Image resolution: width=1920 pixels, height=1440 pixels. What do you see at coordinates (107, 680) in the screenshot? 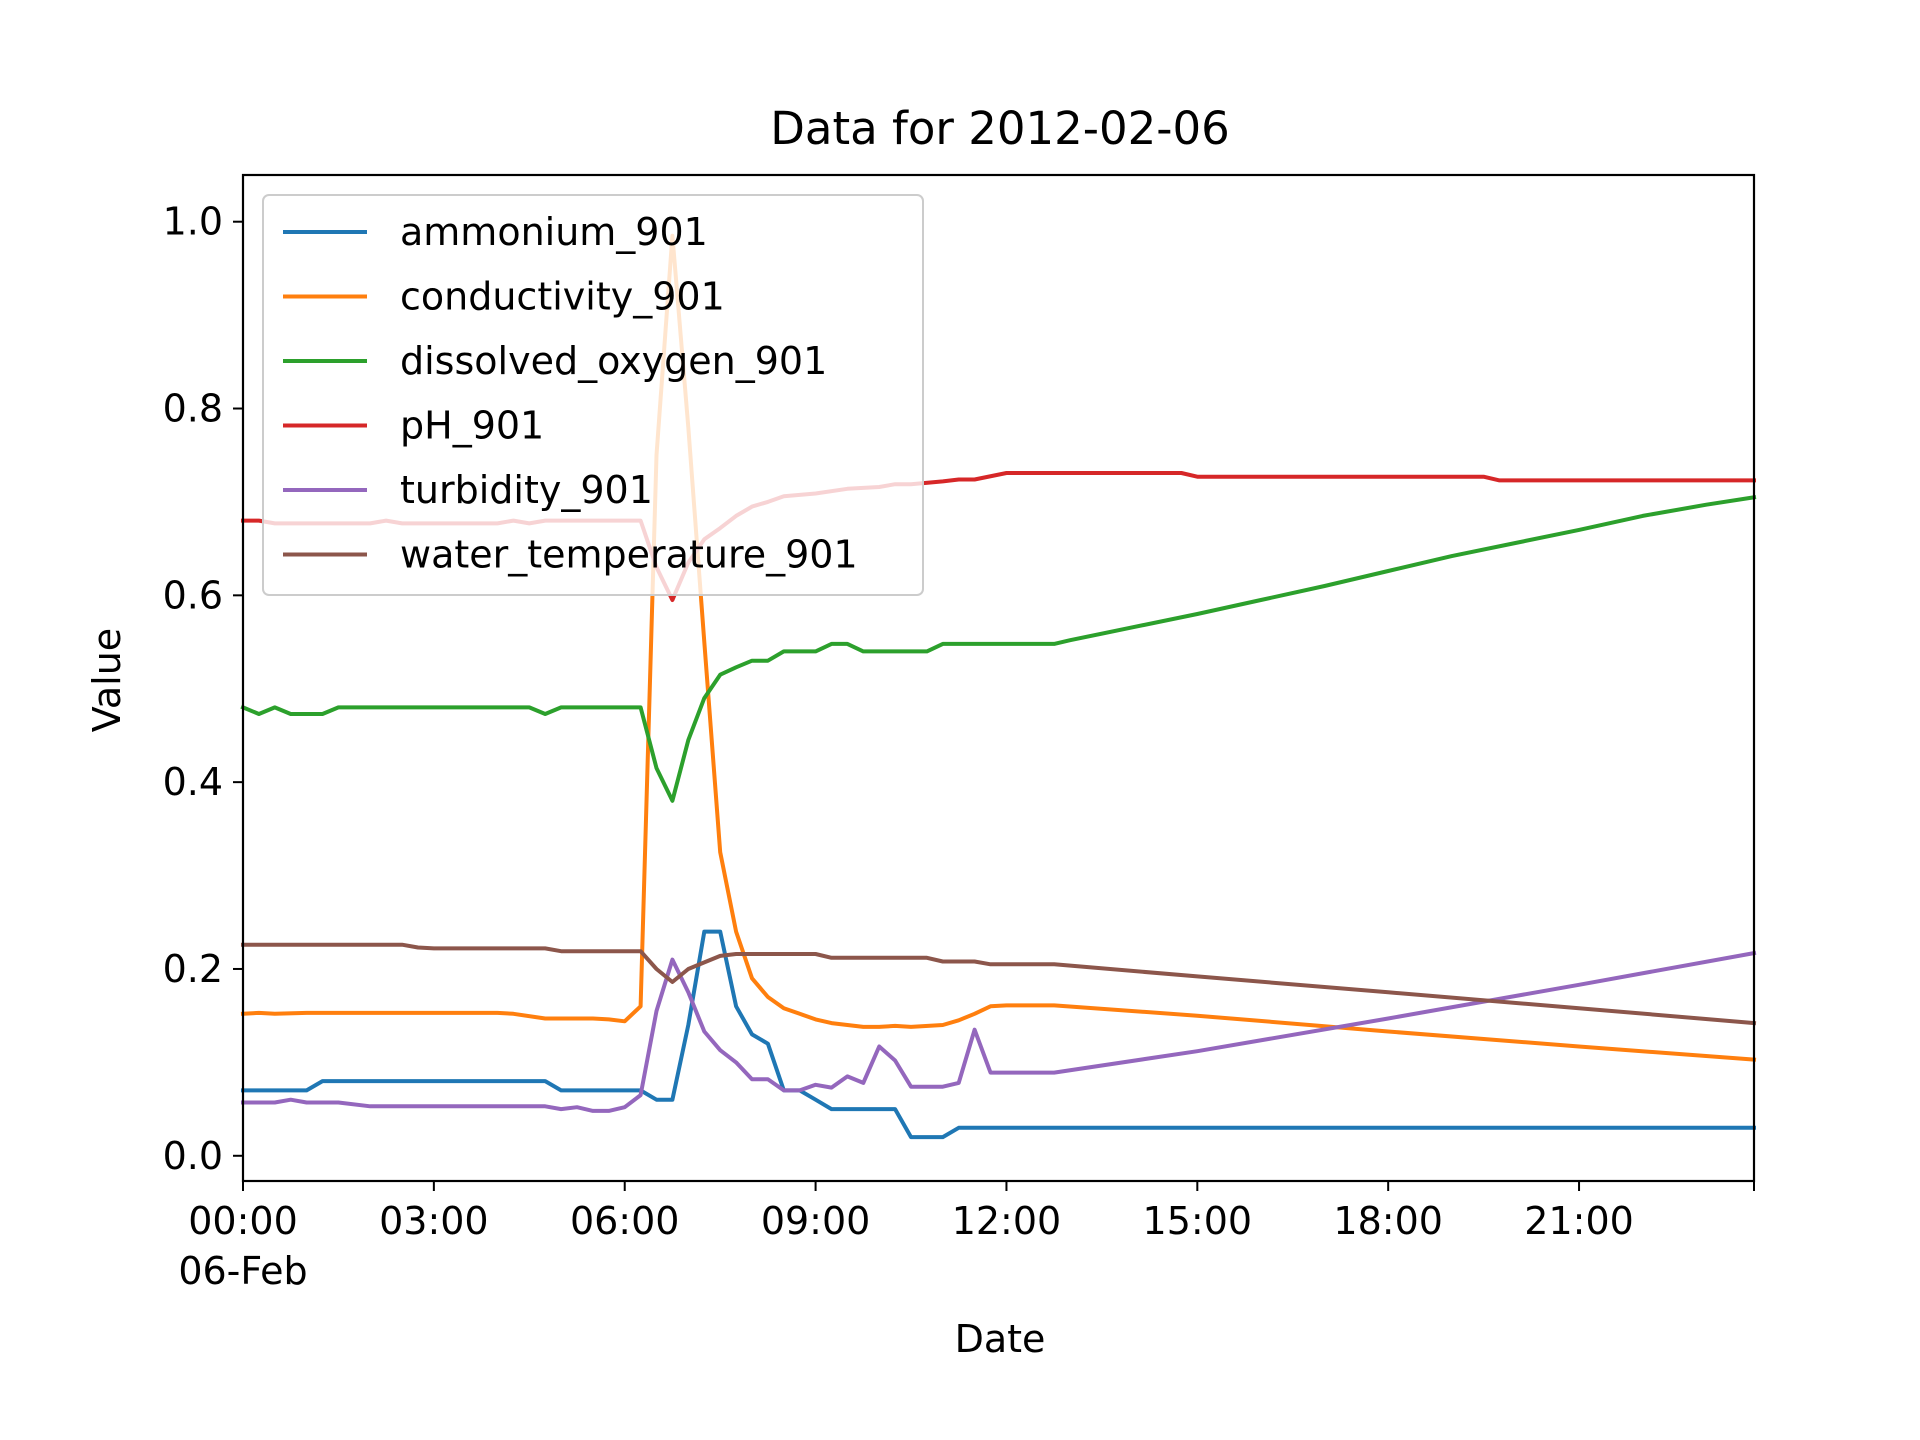
I see `y-axis-label: Value` at bounding box center [107, 680].